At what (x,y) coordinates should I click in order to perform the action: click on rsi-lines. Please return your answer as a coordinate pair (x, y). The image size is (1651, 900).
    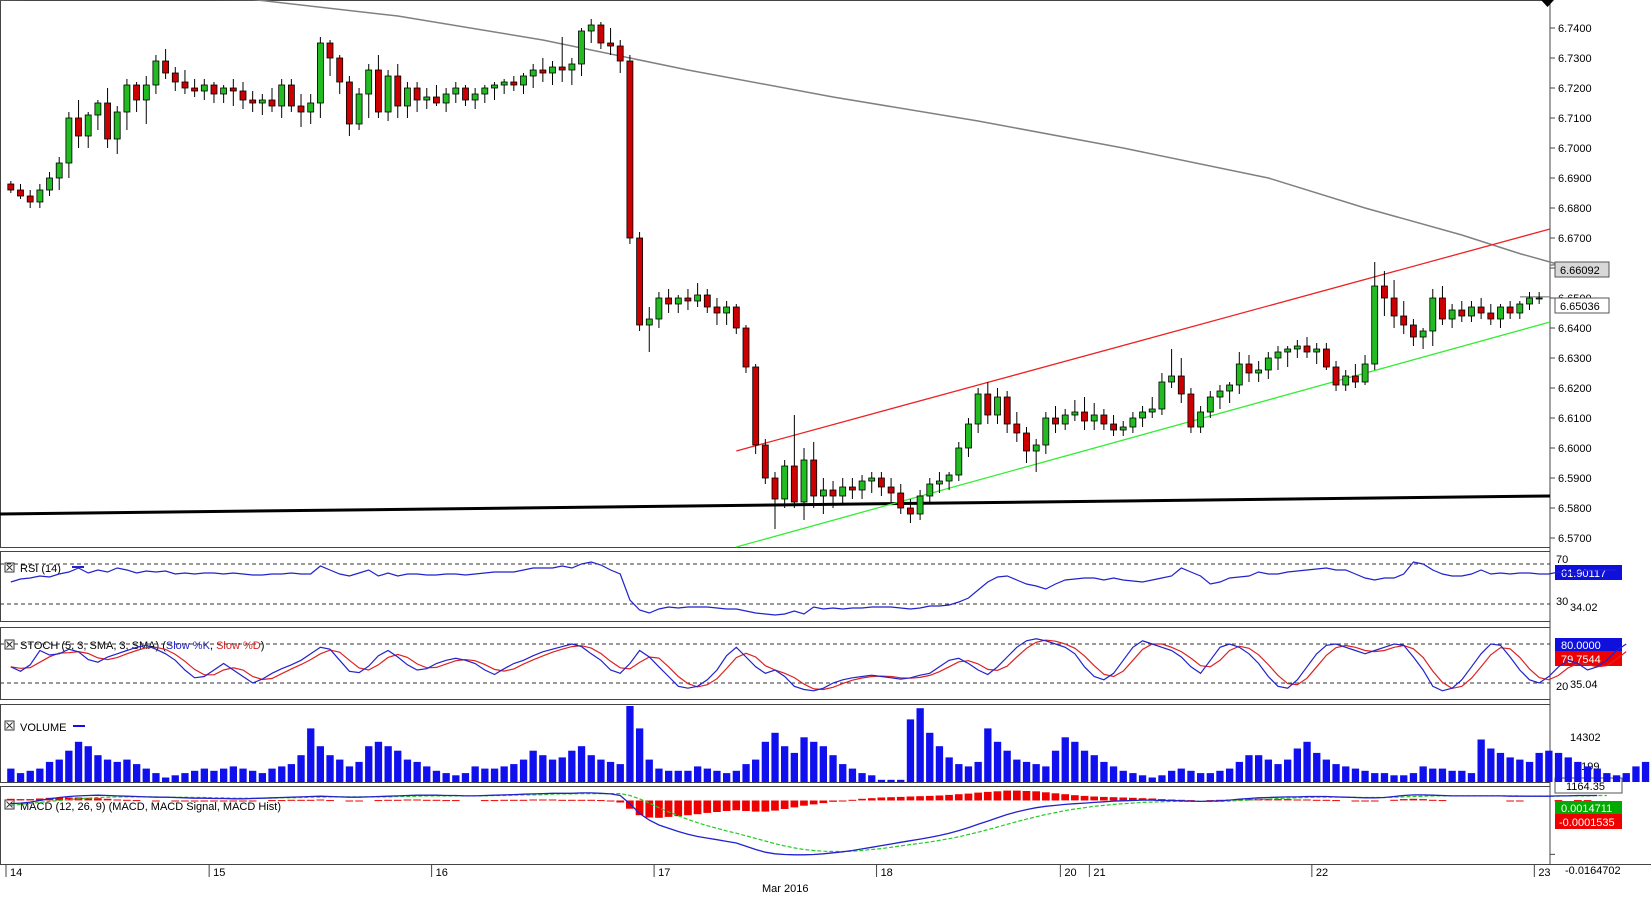
    Looking at the image, I should click on (808, 588).